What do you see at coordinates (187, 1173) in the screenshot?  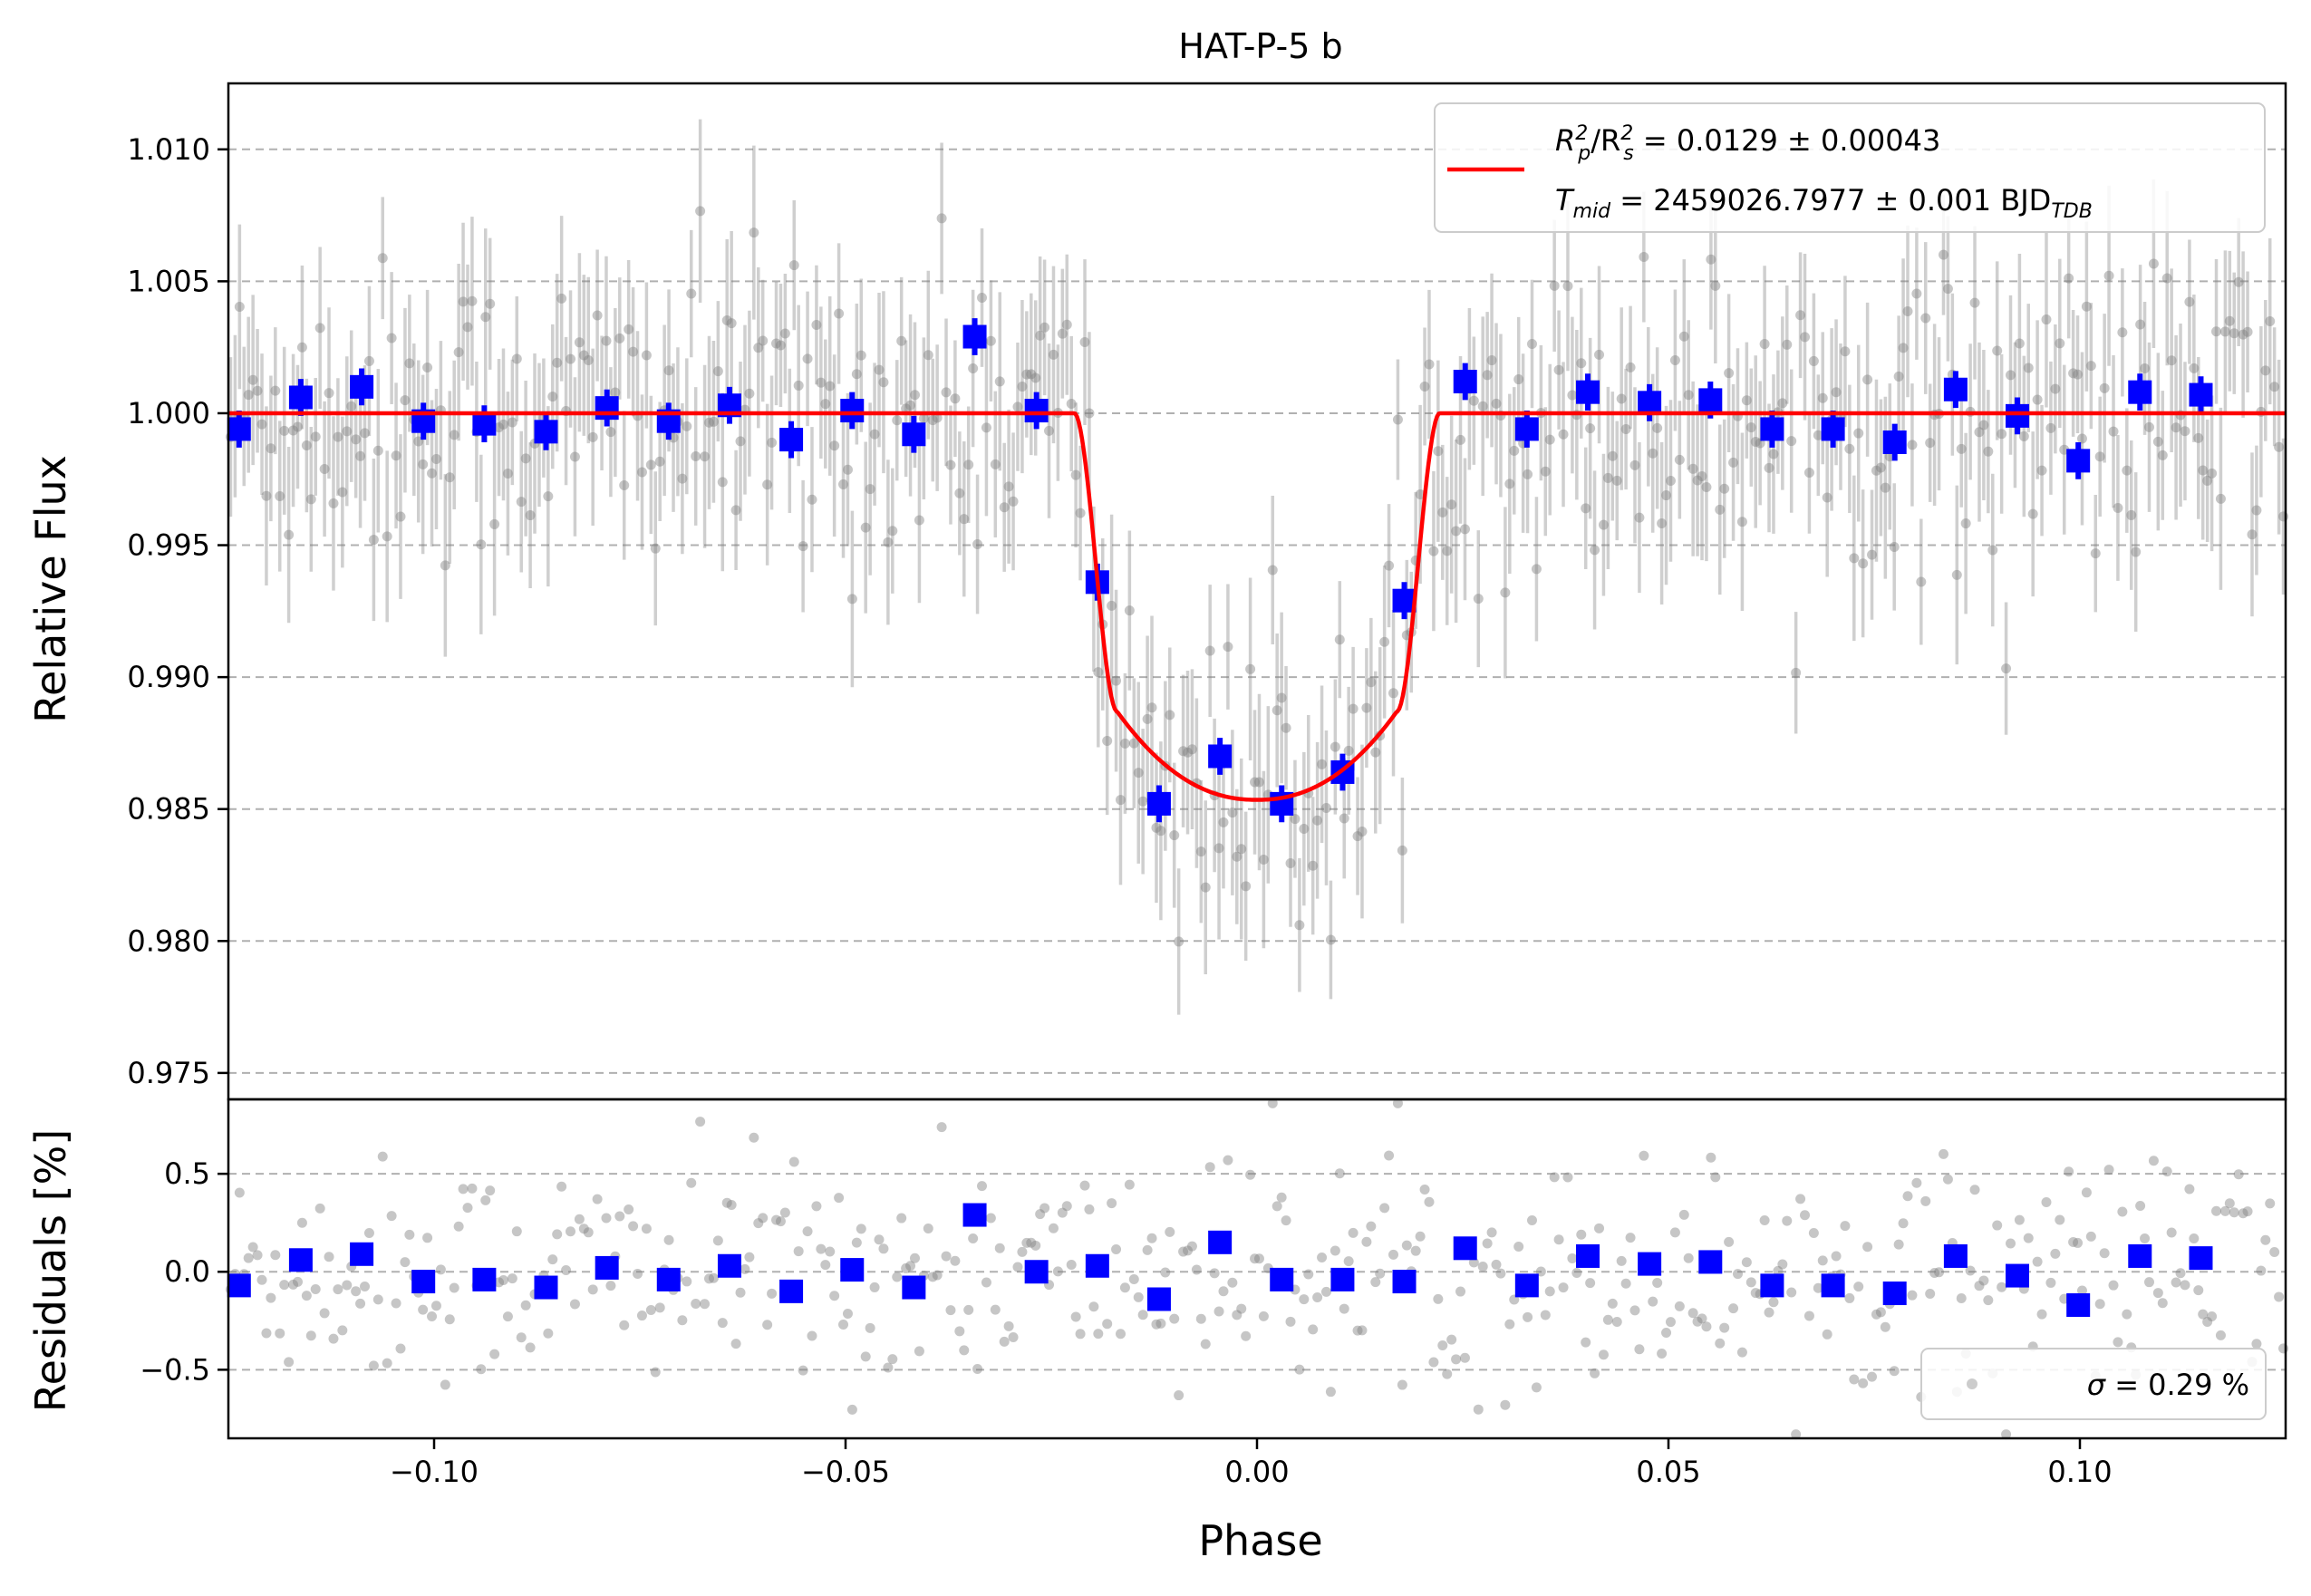 I see `residuals-y-tick-label: 0.5` at bounding box center [187, 1173].